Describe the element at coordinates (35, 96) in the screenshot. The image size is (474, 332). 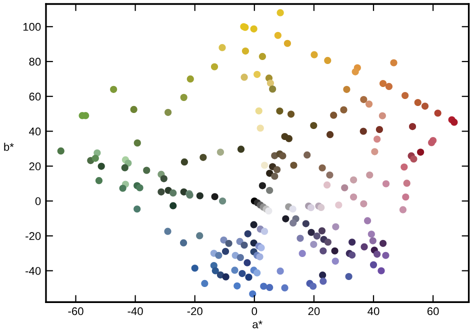
I see `y-tick-label: 60` at that location.